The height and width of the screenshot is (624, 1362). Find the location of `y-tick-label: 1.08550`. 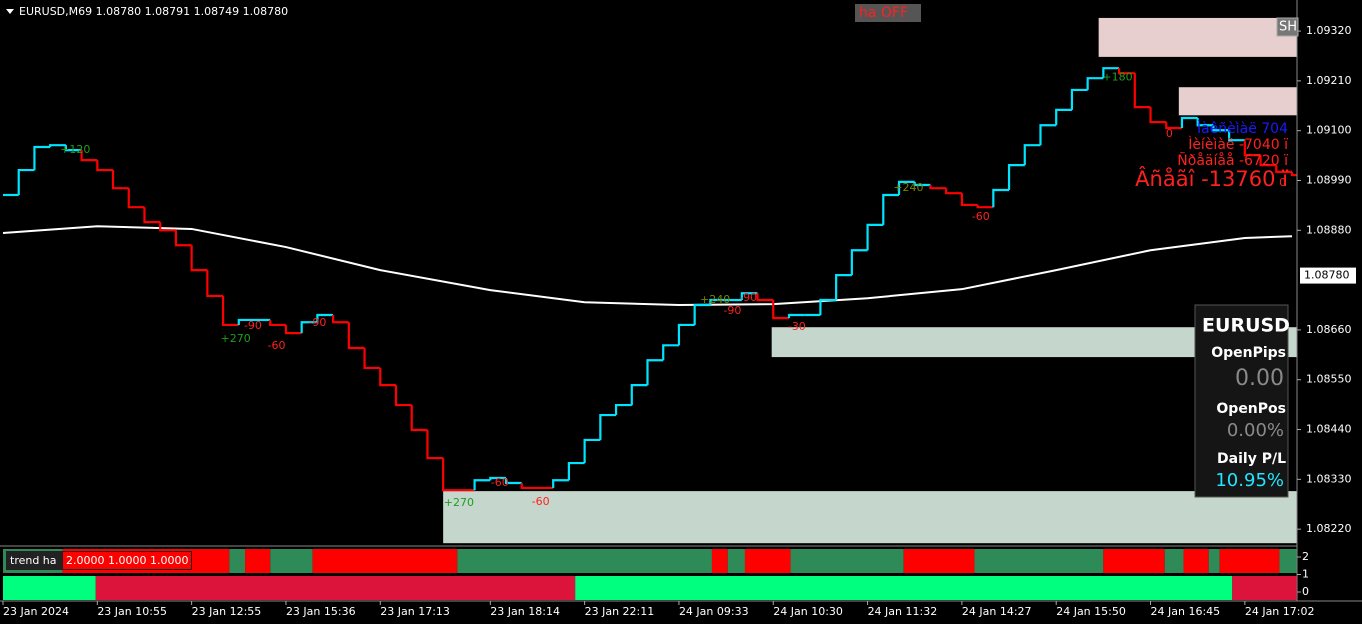

y-tick-label: 1.08550 is located at coordinates (1329, 379).